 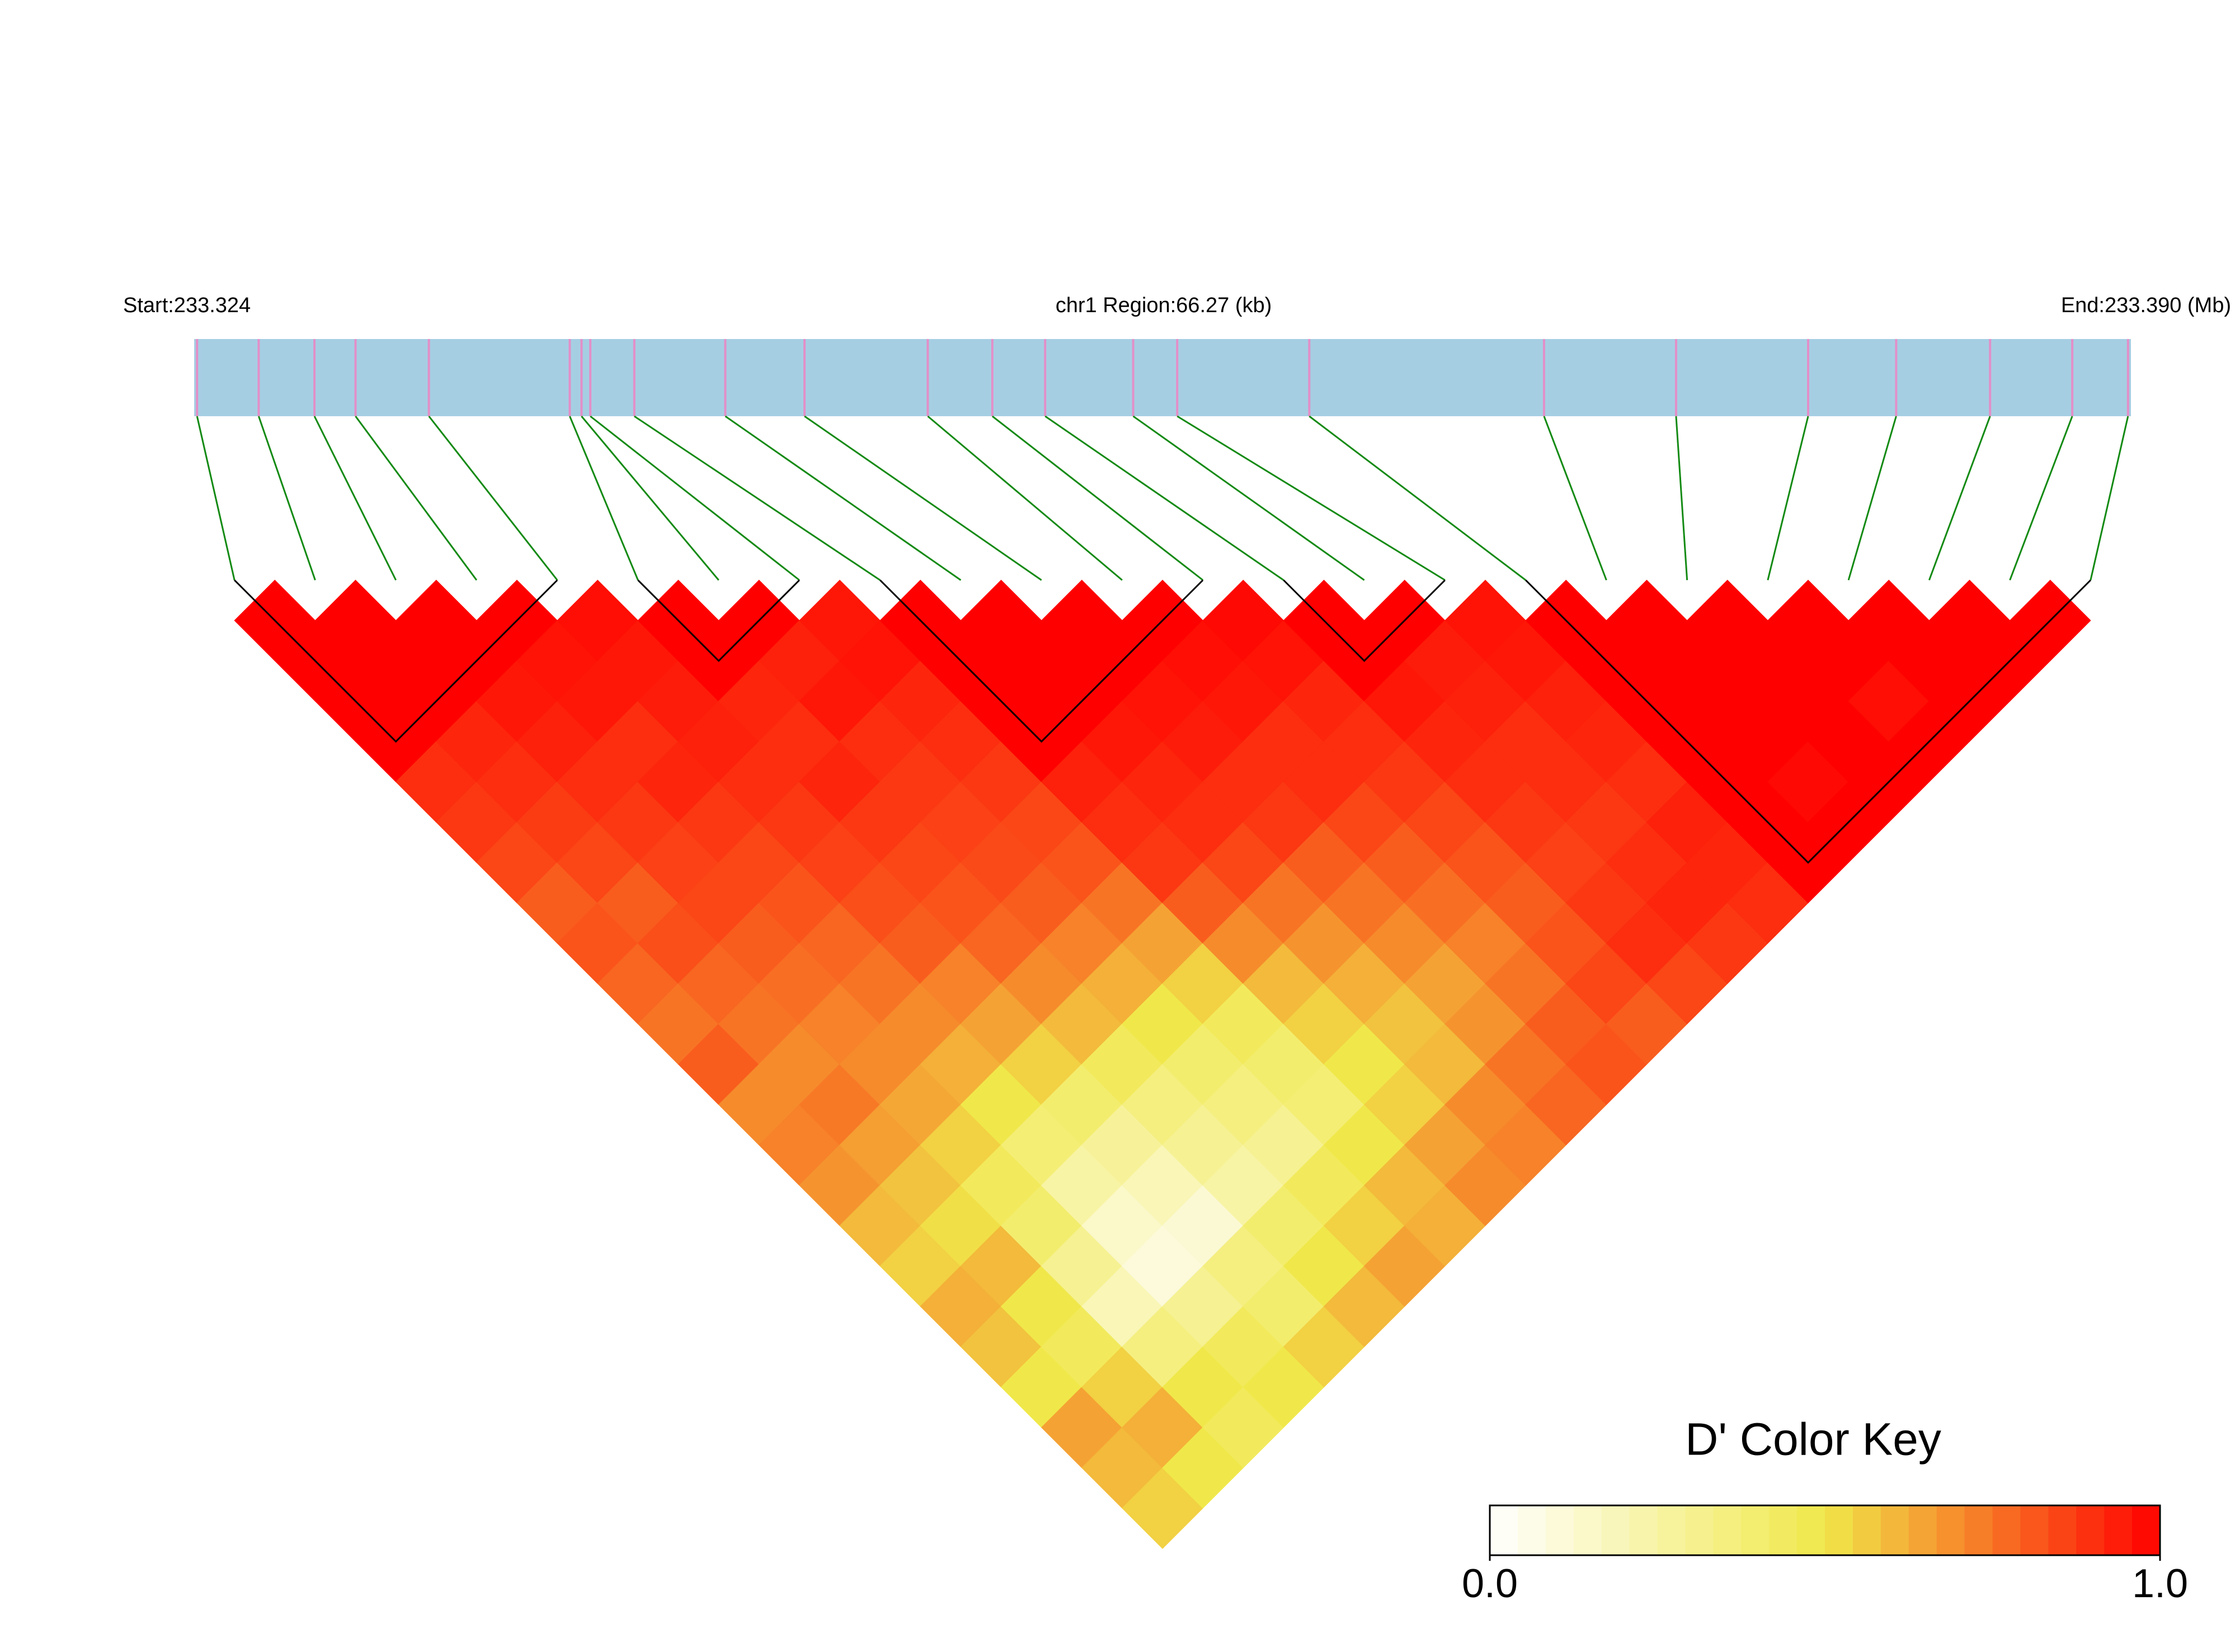 I want to click on end-label: End:233.390 (Mb), so click(x=2146, y=306).